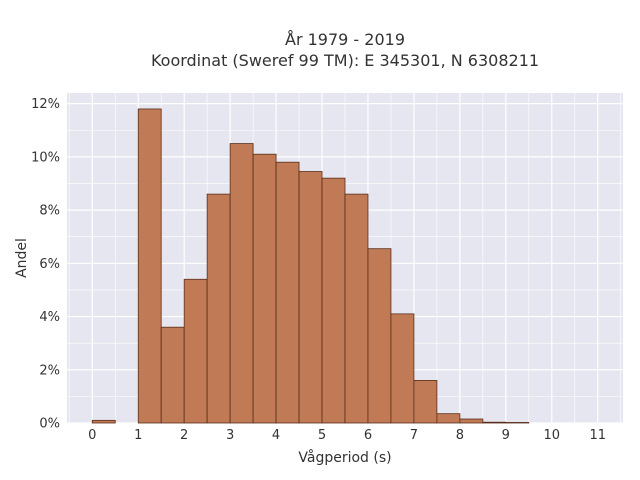 The height and width of the screenshot is (480, 640). What do you see at coordinates (49, 211) in the screenshot?
I see `y-tick-label: 8%` at bounding box center [49, 211].